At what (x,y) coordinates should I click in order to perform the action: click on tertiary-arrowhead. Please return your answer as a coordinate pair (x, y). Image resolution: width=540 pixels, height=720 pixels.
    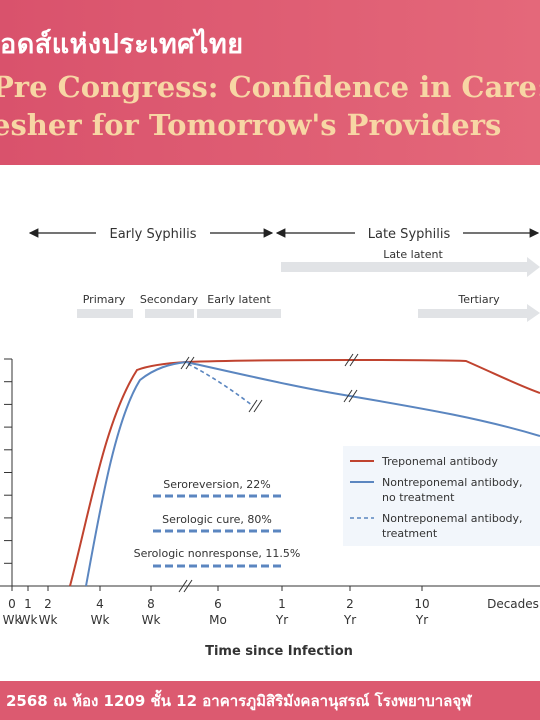
    Looking at the image, I should click on (533, 313).